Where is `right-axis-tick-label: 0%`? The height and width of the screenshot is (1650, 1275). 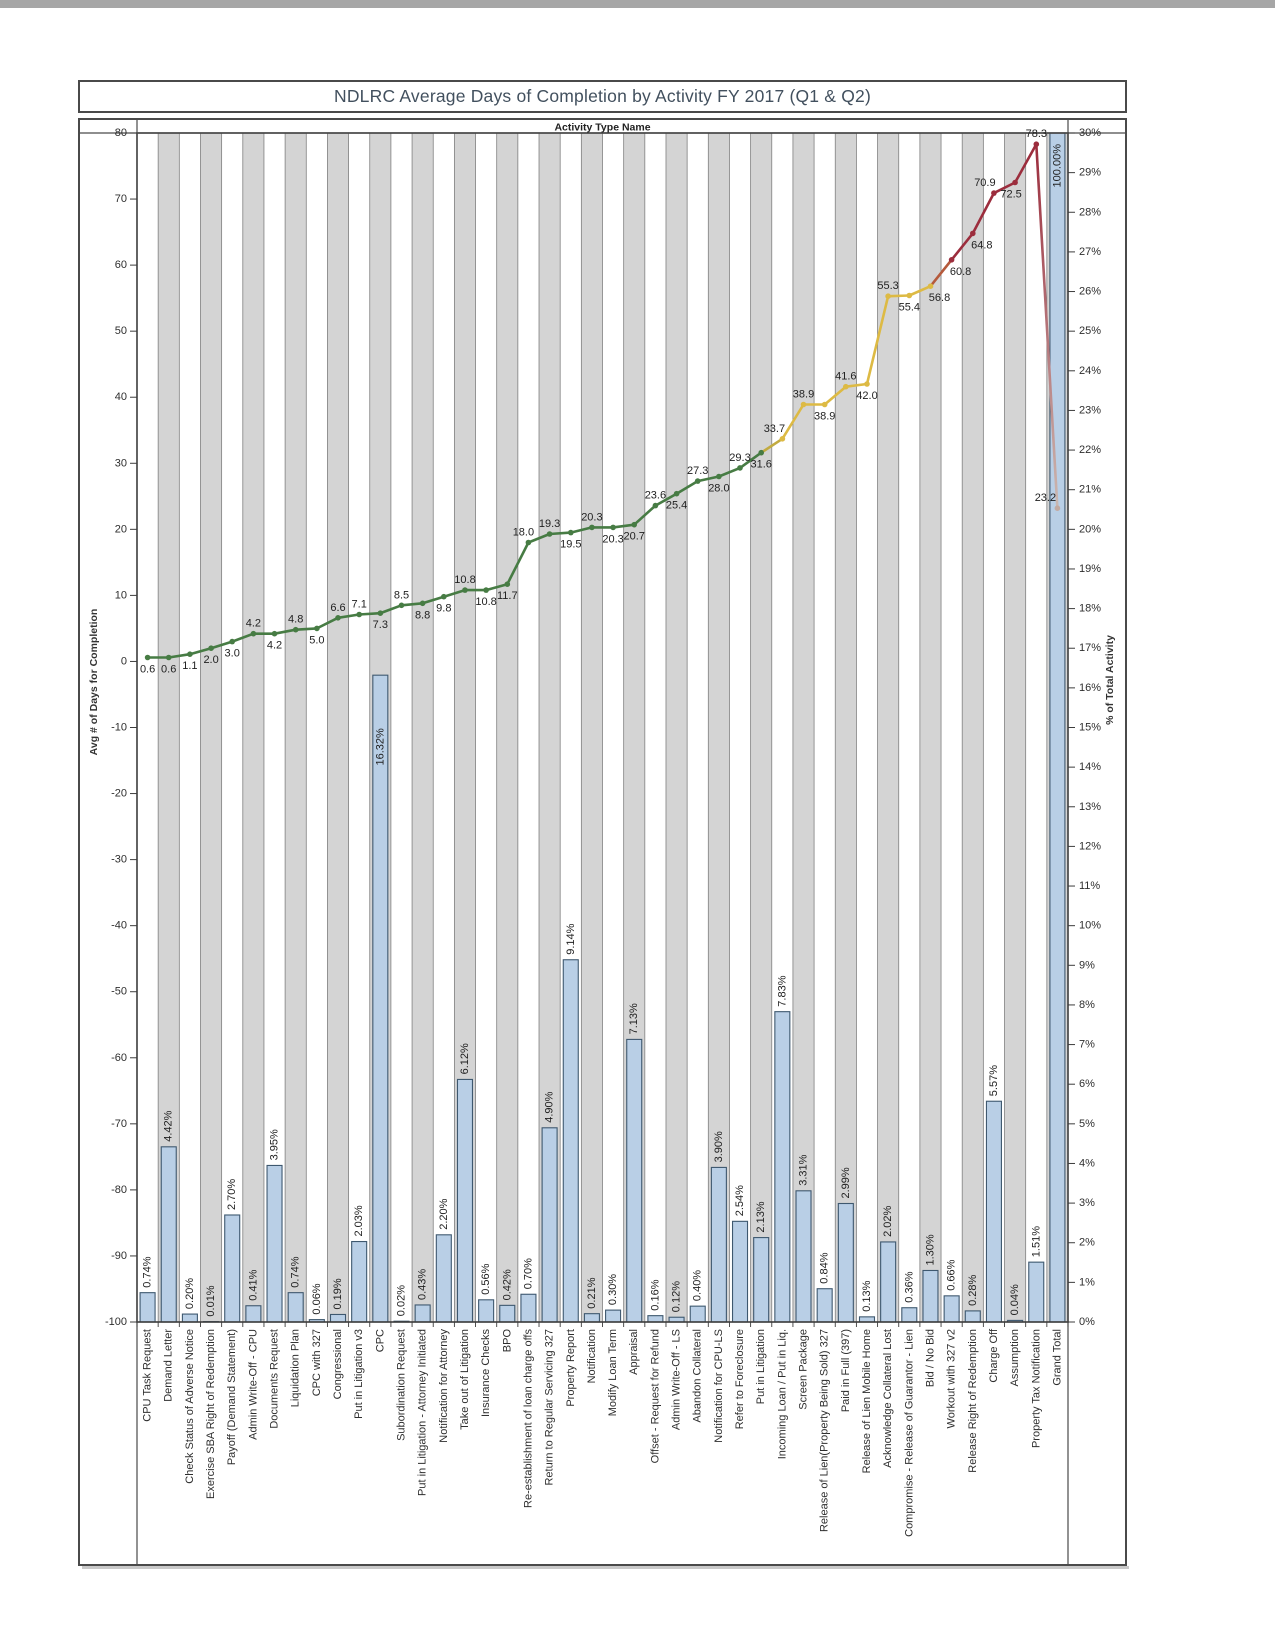
right-axis-tick-label: 0% is located at coordinates (1087, 1322).